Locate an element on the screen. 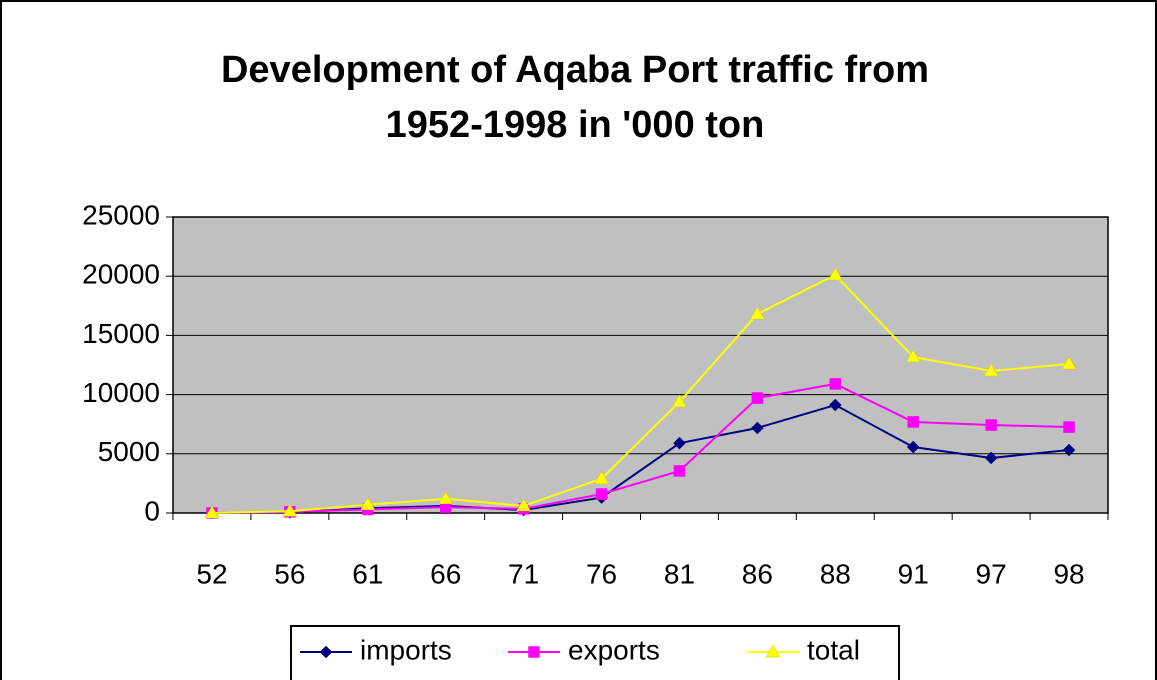  y-tick-label: 5000 is located at coordinates (129, 451).